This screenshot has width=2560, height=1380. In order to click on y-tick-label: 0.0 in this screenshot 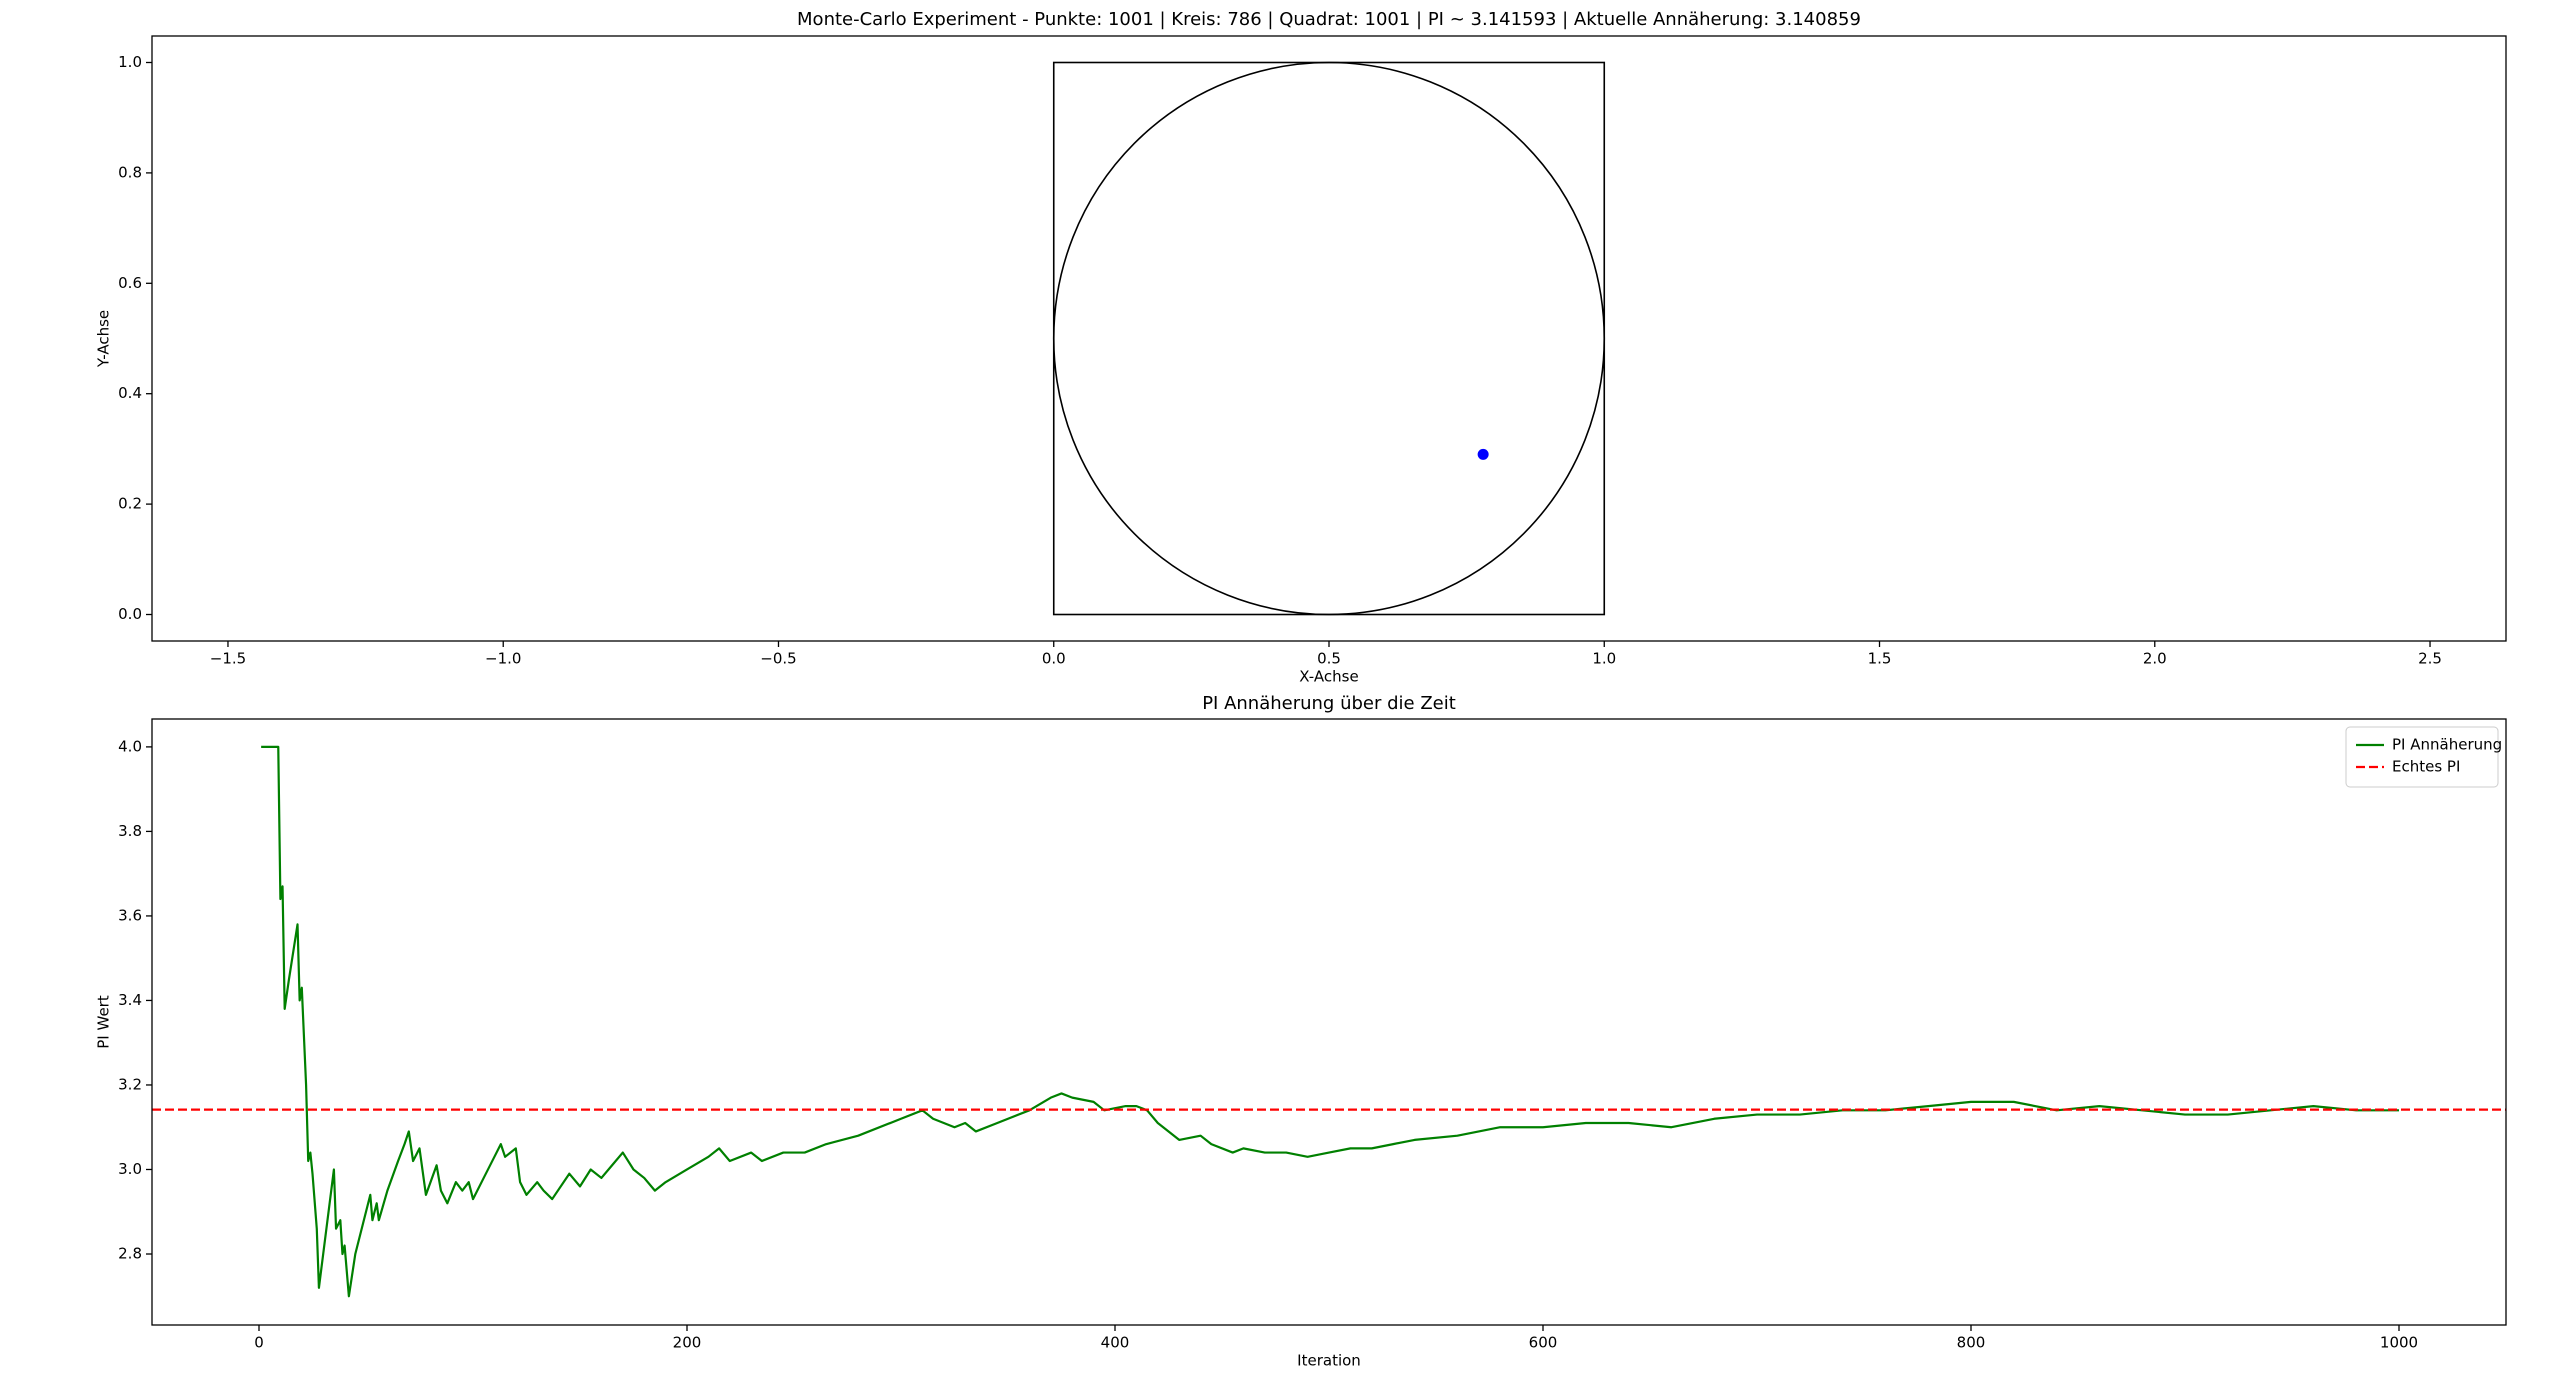, I will do `click(130, 614)`.